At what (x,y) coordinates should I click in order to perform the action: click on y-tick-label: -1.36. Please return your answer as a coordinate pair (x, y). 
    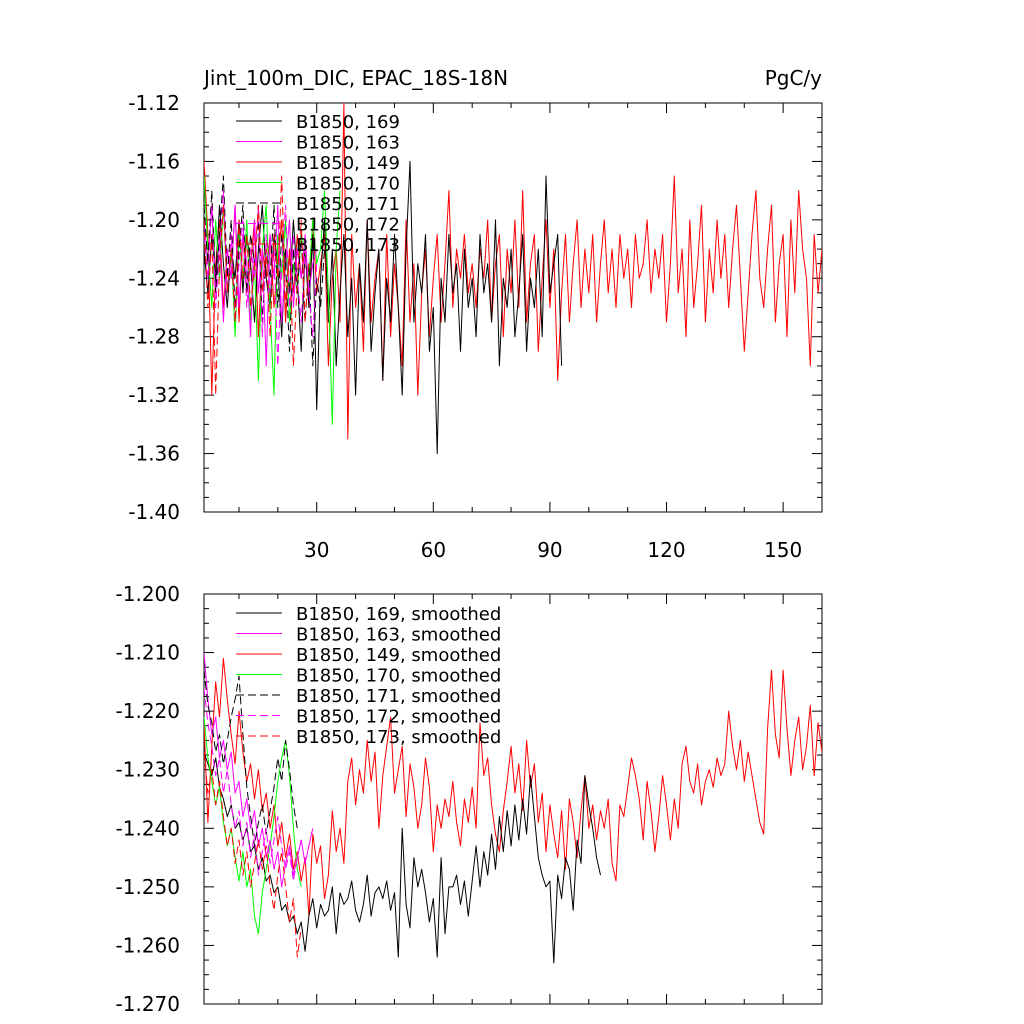
    Looking at the image, I should click on (154, 454).